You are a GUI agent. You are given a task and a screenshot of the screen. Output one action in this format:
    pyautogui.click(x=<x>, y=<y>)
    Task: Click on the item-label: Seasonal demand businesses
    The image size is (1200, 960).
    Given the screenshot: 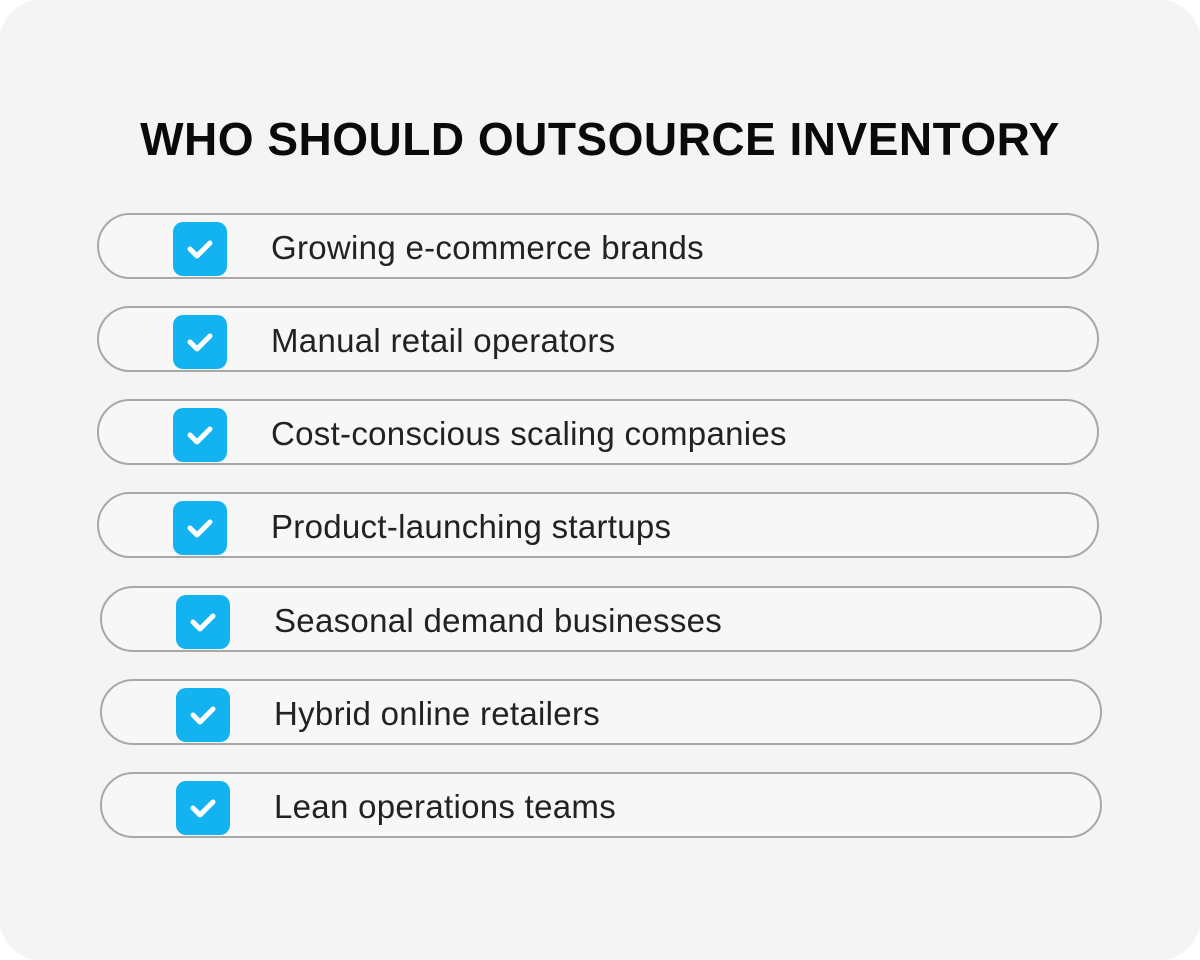 What is the action you would take?
    pyautogui.click(x=498, y=620)
    